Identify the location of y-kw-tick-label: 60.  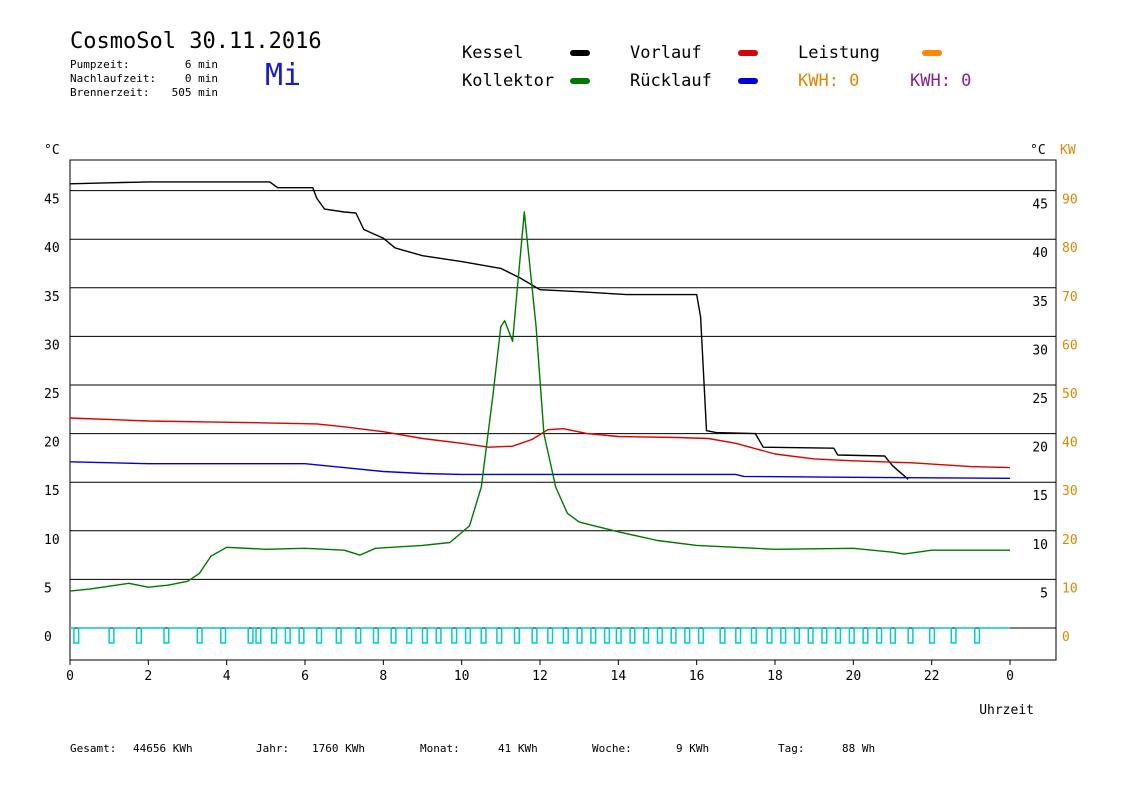
(1070, 345).